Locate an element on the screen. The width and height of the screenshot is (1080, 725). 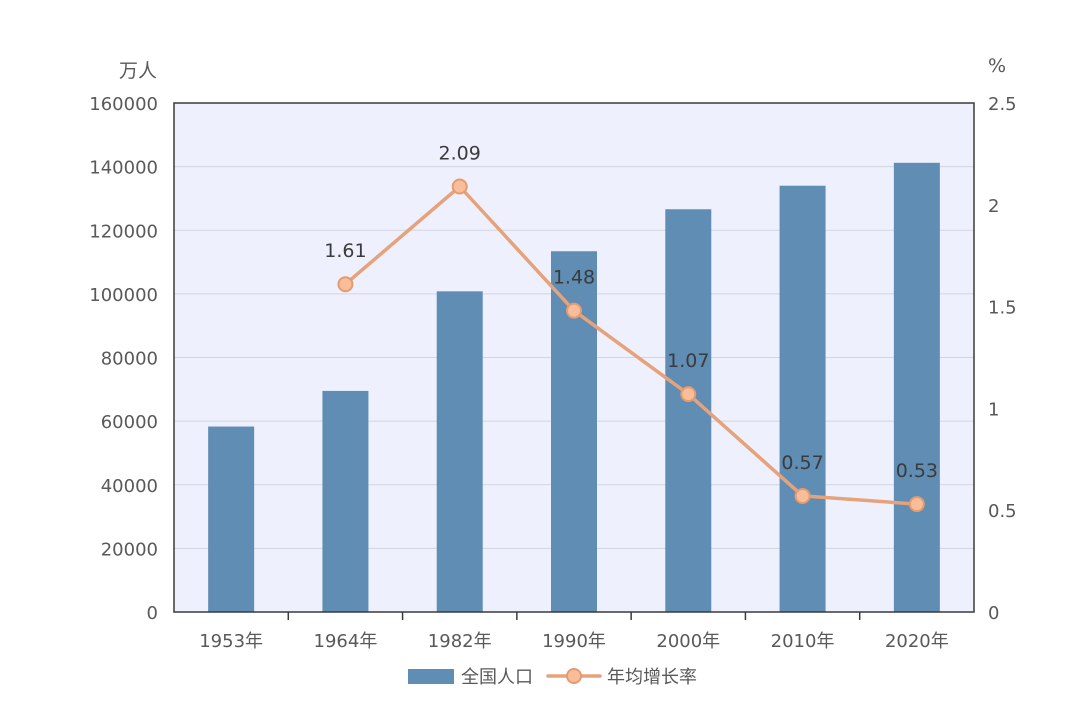
x-axis-ticks is located at coordinates (574, 616).